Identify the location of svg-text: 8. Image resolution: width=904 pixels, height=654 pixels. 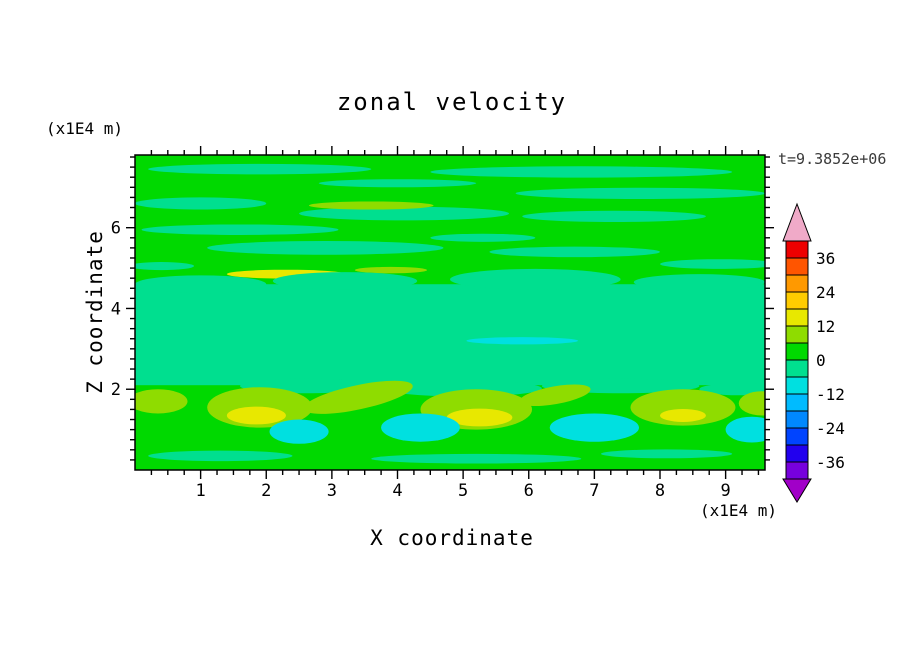
(660, 491).